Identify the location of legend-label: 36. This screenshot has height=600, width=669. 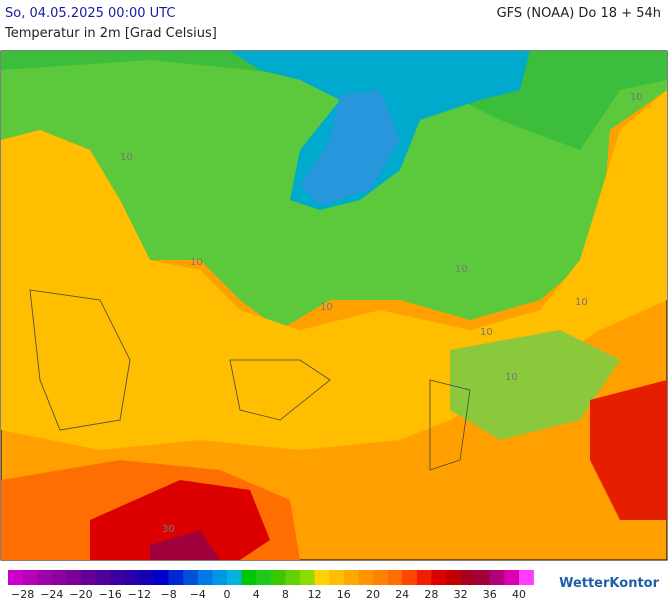
(490, 594).